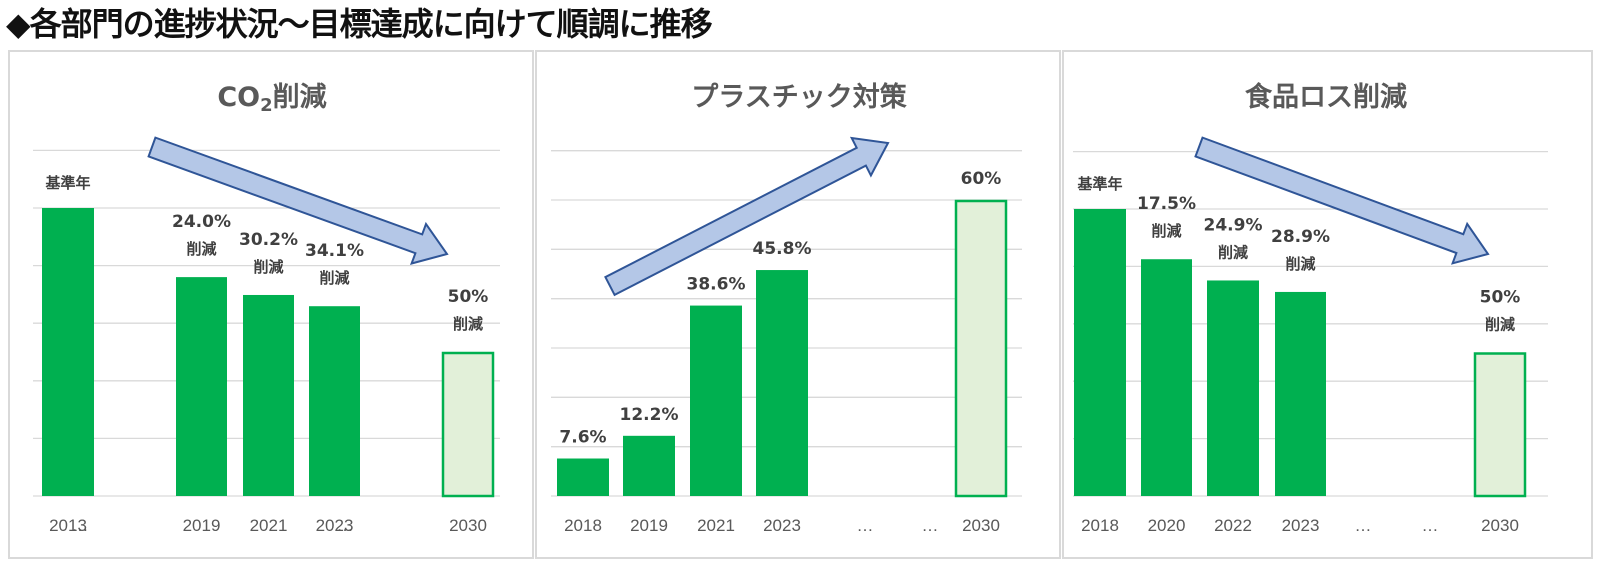  I want to click on x-tick-label: 2020, so click(1167, 525).